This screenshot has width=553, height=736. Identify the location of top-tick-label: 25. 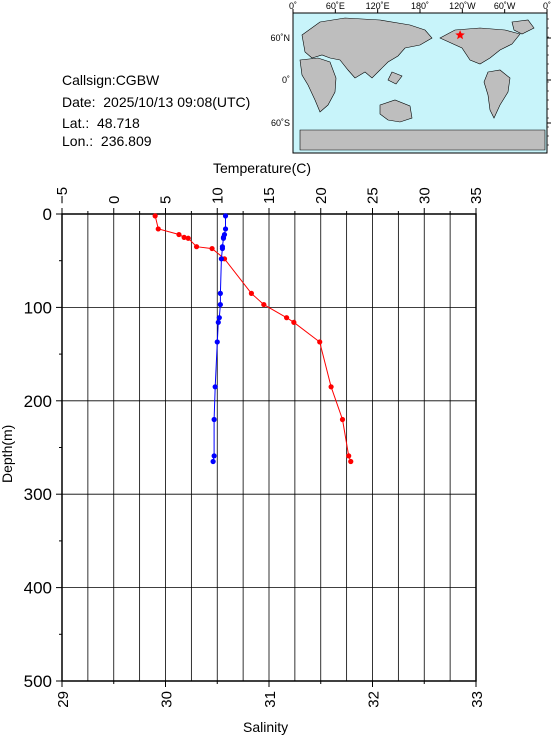
(373, 195).